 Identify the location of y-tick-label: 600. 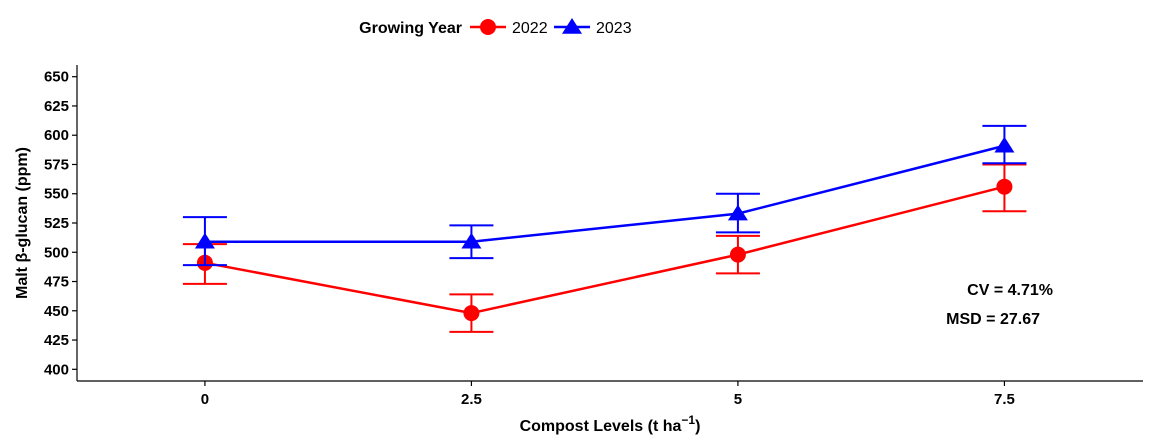
(56, 135).